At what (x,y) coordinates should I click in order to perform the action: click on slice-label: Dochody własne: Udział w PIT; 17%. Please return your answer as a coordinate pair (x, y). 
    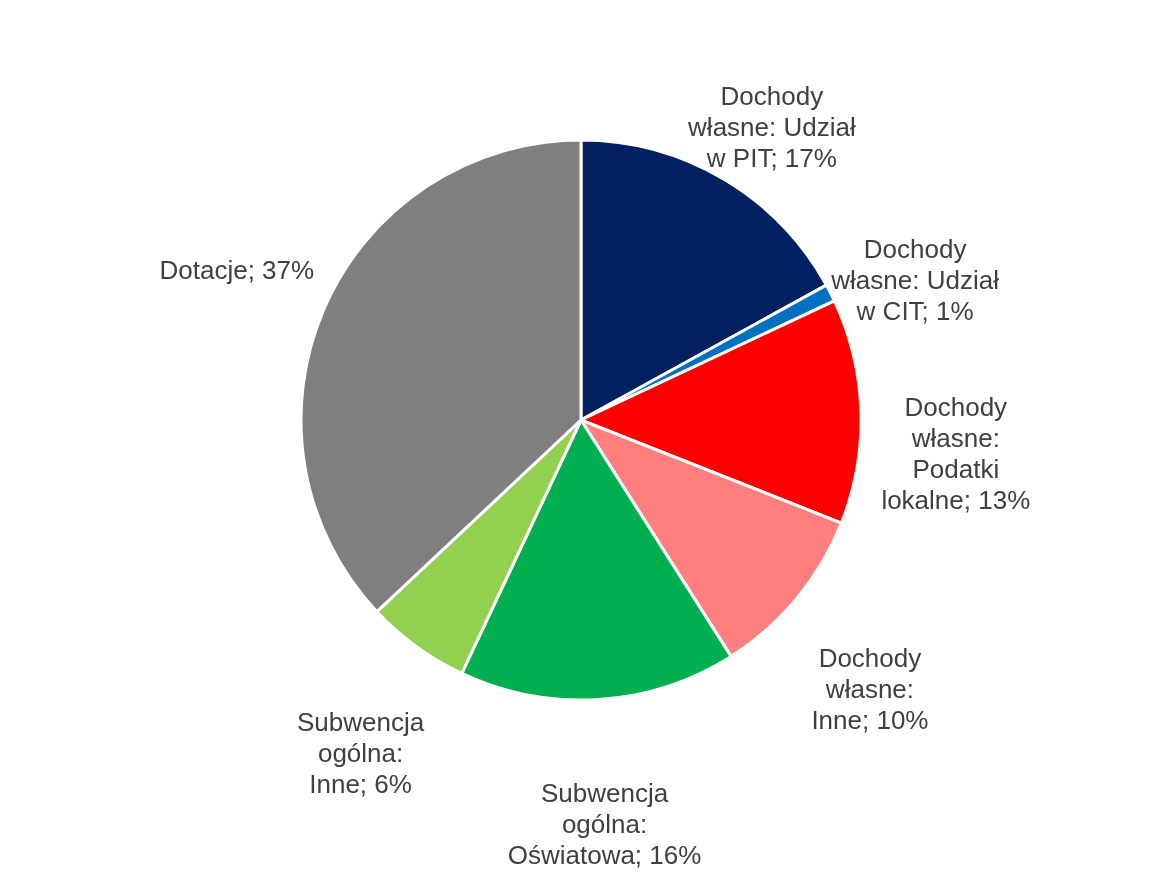
    Looking at the image, I should click on (771, 127).